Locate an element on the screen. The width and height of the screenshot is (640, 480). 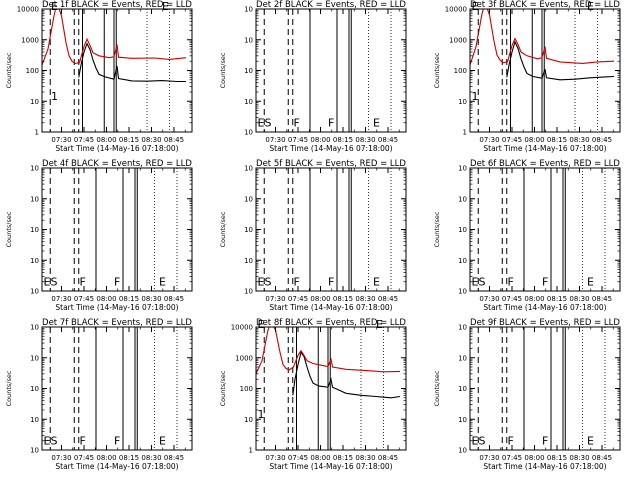
plot-title: Det 6f BLACK = Events, RED = LLD is located at coordinates (545, 164).